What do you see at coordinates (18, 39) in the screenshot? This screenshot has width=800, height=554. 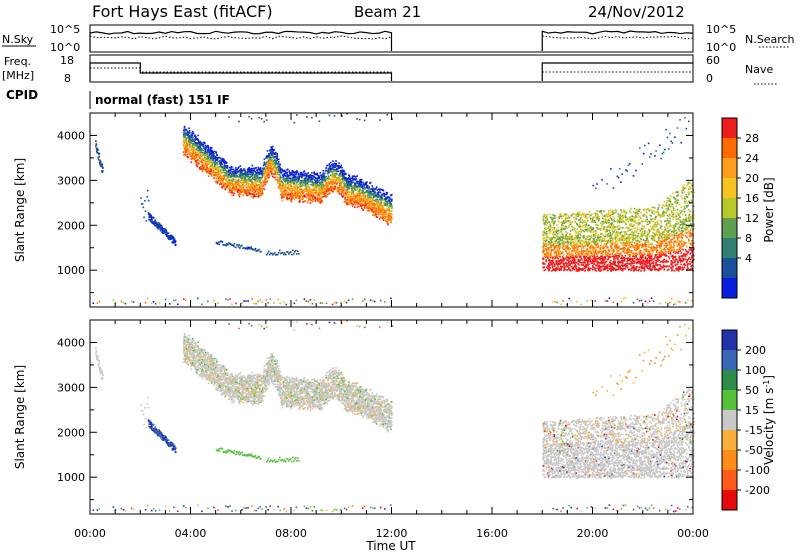 I see `nsky-label: N.Sky` at bounding box center [18, 39].